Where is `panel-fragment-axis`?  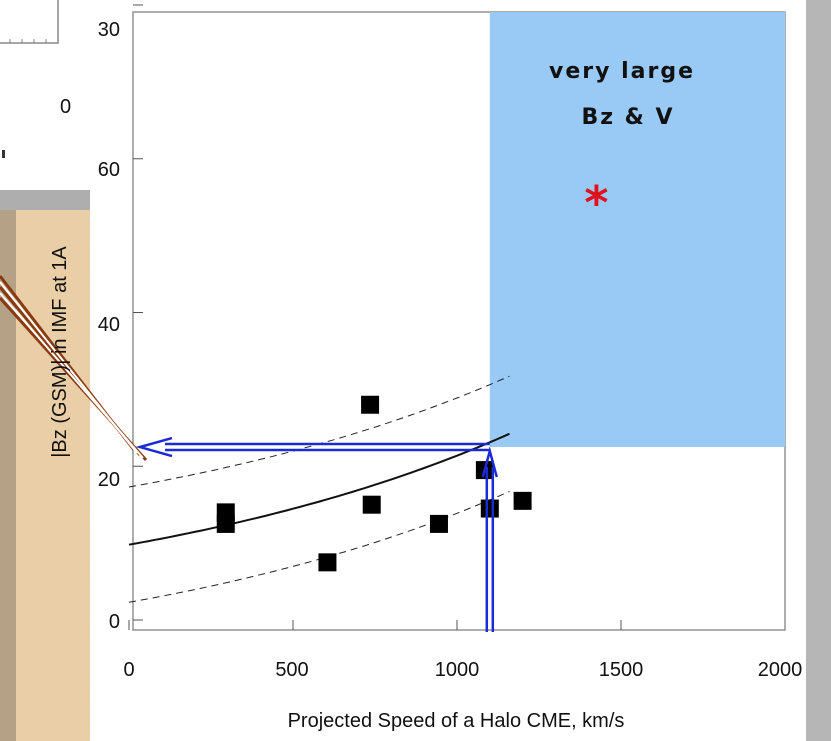
panel-fragment-axis is located at coordinates (29, 22).